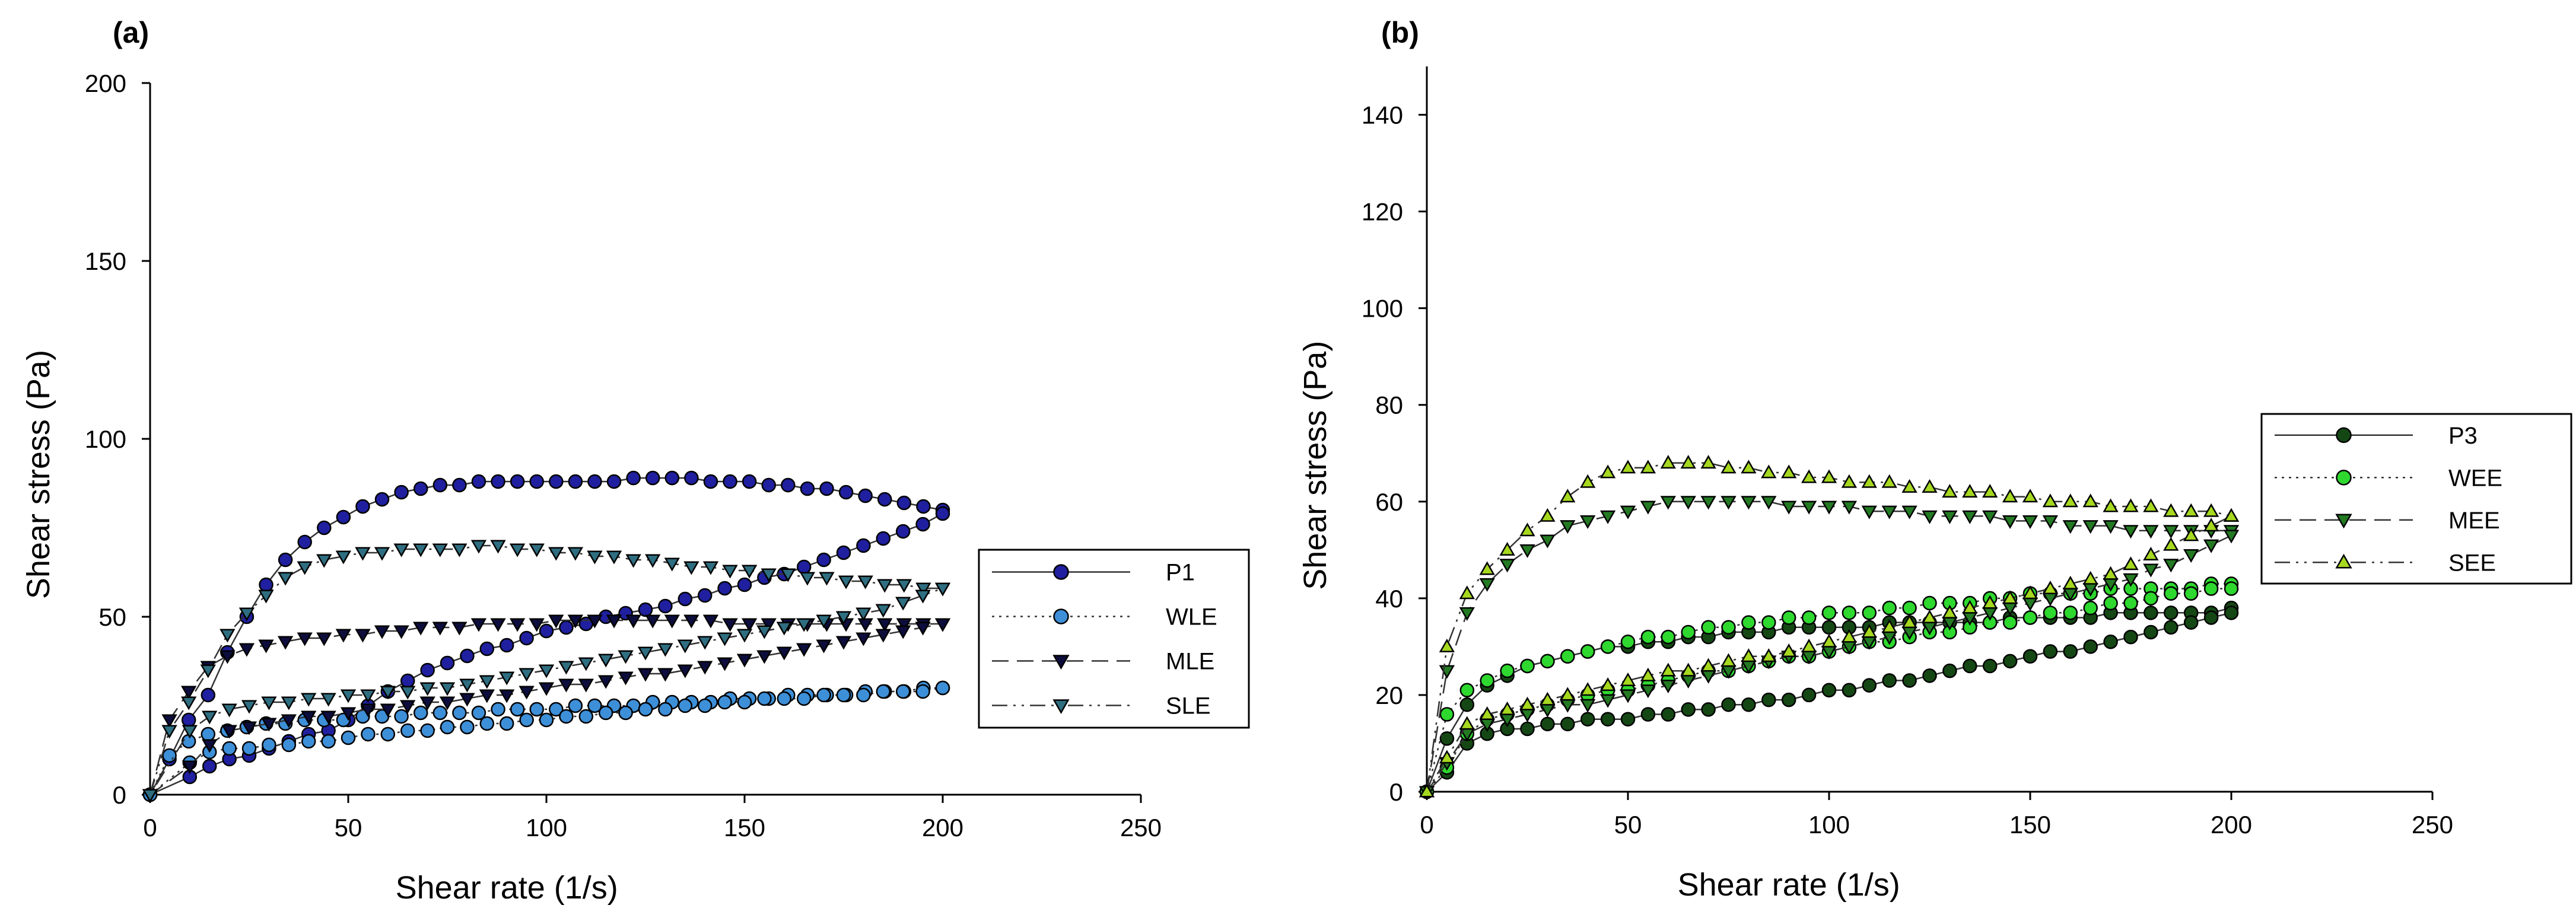  Describe the element at coordinates (2416, 499) in the screenshot. I see `legend-box` at that location.